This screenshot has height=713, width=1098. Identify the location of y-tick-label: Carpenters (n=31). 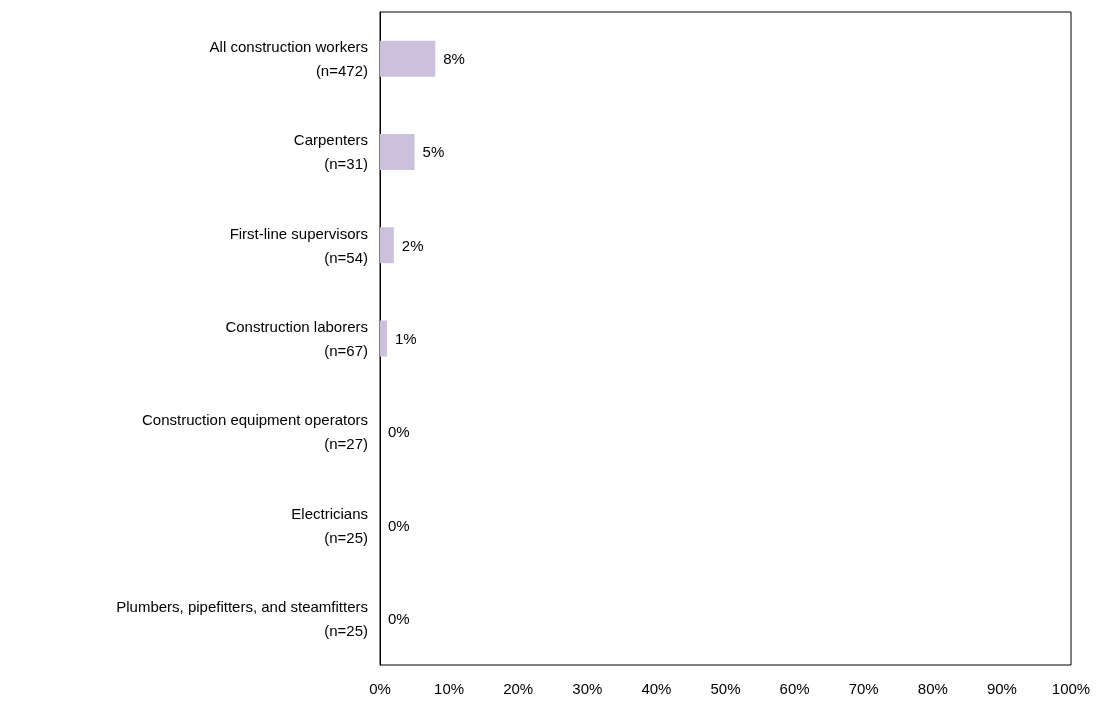
(330, 152).